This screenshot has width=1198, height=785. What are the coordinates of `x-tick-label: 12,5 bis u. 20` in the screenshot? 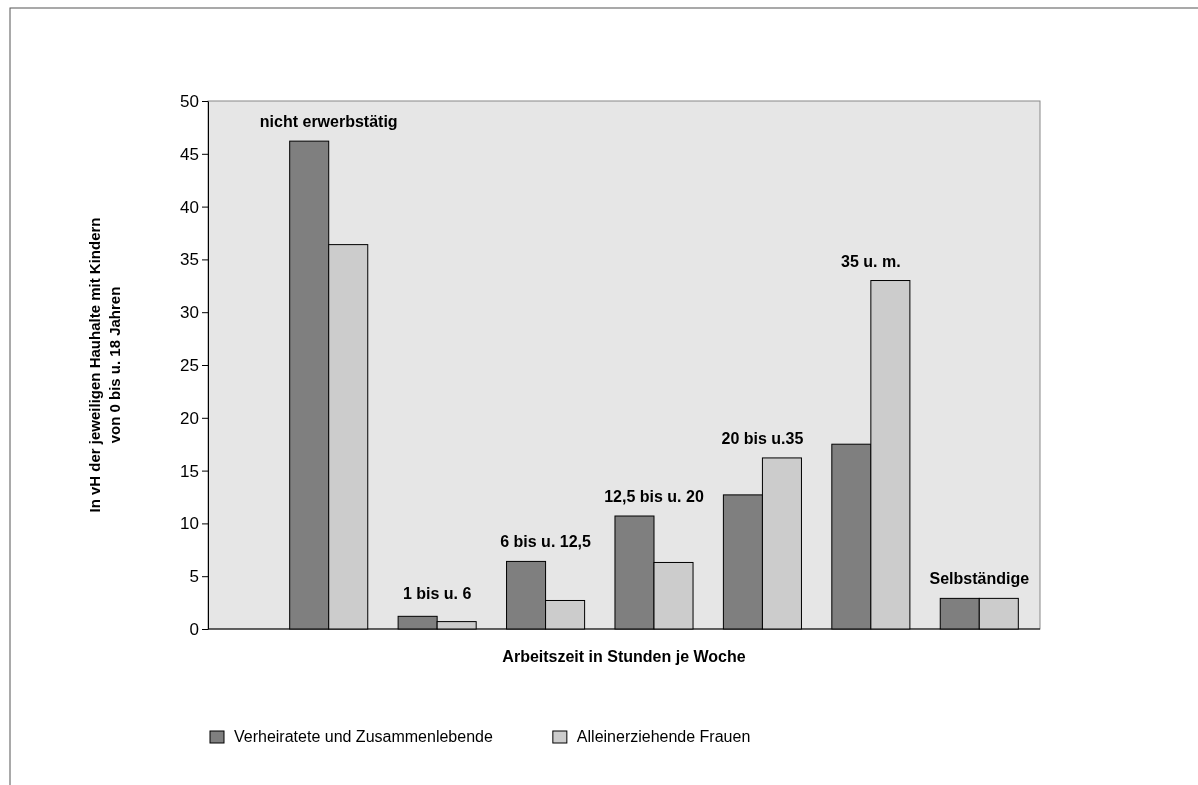 It's located at (654, 497).